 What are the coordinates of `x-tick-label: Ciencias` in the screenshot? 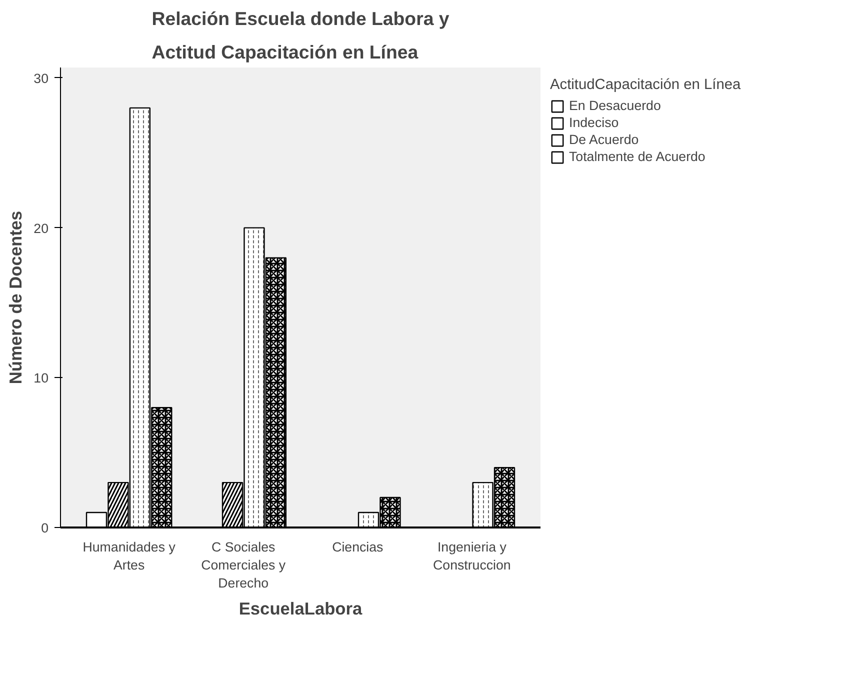 It's located at (358, 547).